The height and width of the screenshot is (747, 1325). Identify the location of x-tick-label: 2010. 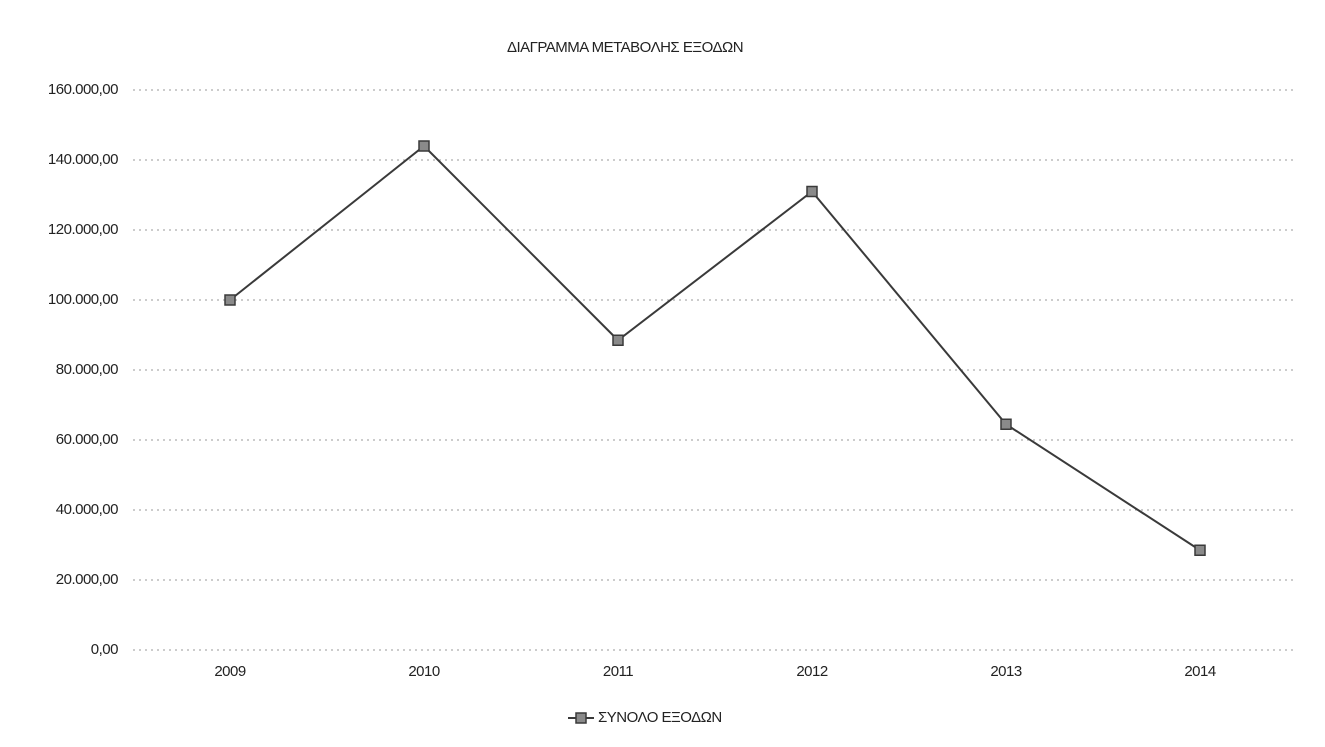
(424, 671).